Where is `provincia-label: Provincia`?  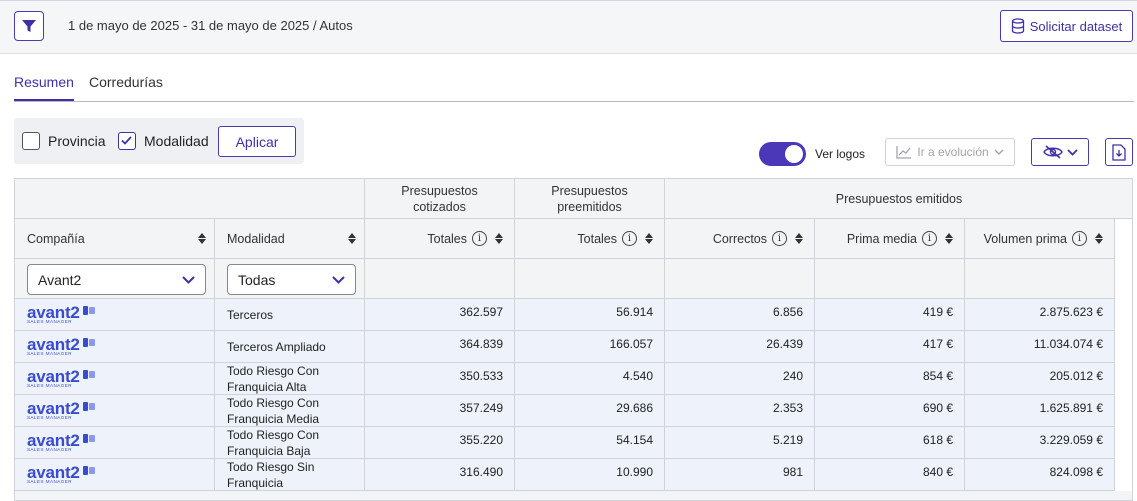 provincia-label: Provincia is located at coordinates (77, 141).